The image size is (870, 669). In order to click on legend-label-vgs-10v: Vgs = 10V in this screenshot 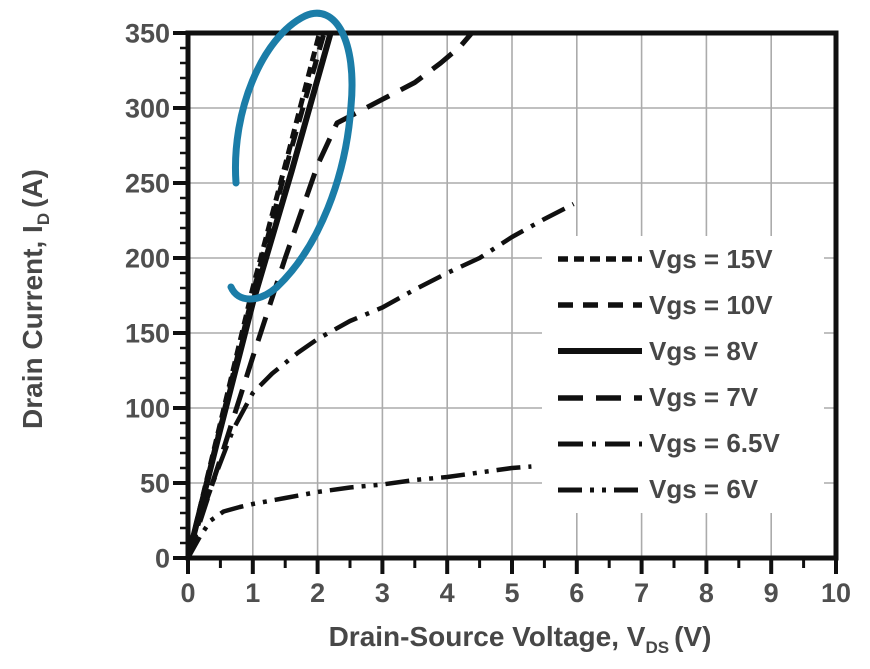, I will do `click(711, 304)`.